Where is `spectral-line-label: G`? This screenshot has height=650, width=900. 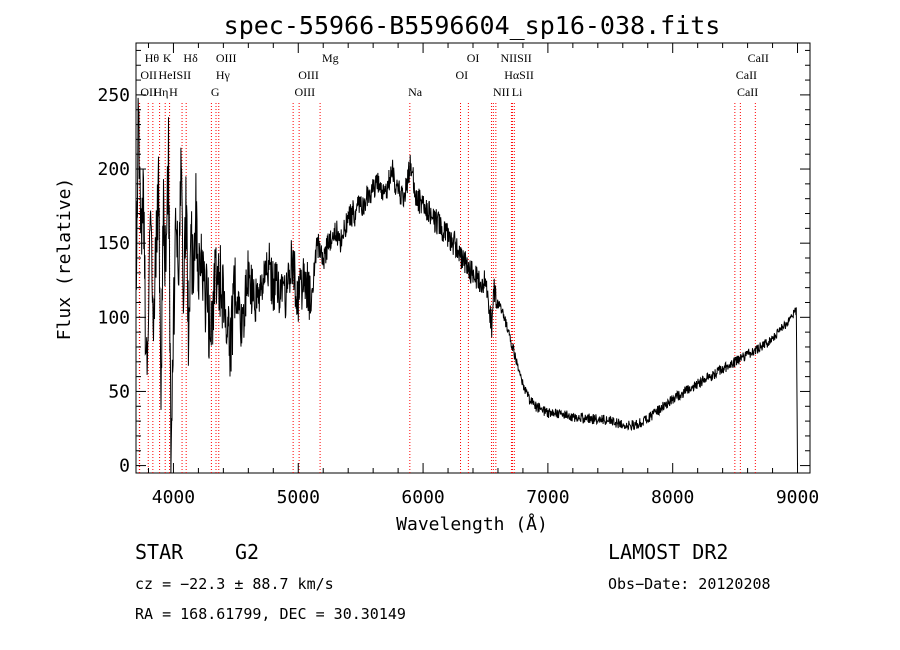 spectral-line-label: G is located at coordinates (215, 92).